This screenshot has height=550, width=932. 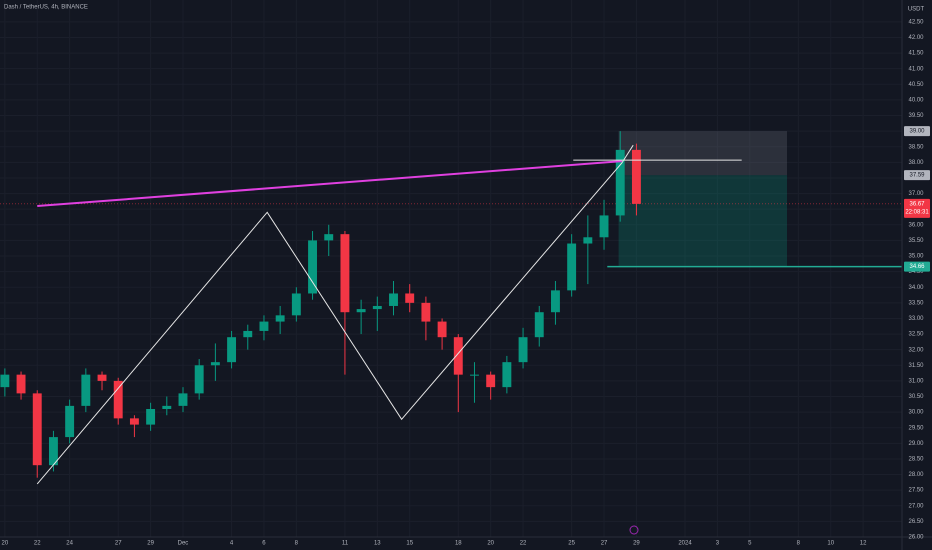 What do you see at coordinates (916, 475) in the screenshot?
I see `y-tick-label: 28.00` at bounding box center [916, 475].